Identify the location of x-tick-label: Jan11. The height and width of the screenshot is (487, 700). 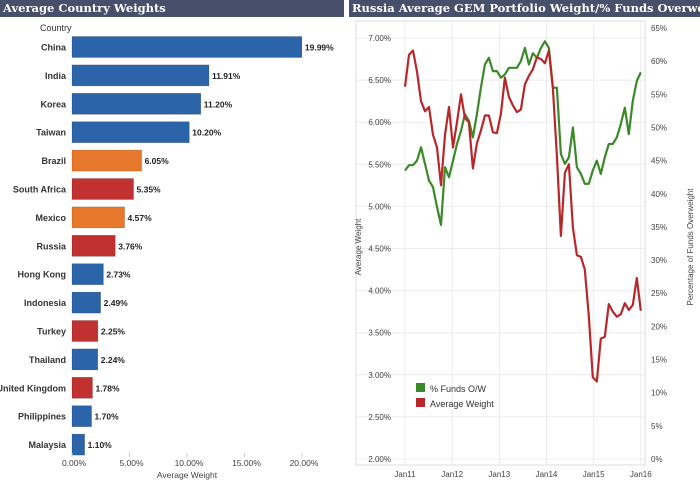
(405, 474).